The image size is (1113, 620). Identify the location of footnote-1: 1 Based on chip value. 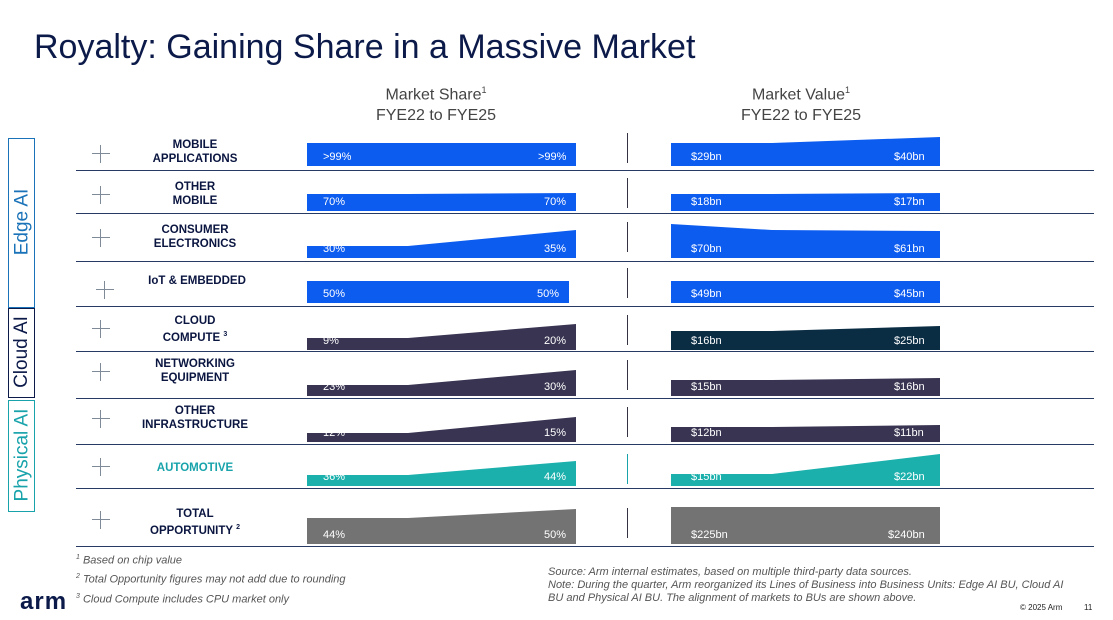
(129, 560).